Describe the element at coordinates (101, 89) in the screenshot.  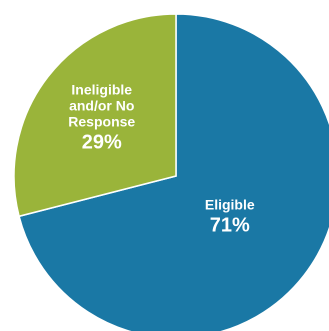
I see `slice-name-line: Ineligible` at that location.